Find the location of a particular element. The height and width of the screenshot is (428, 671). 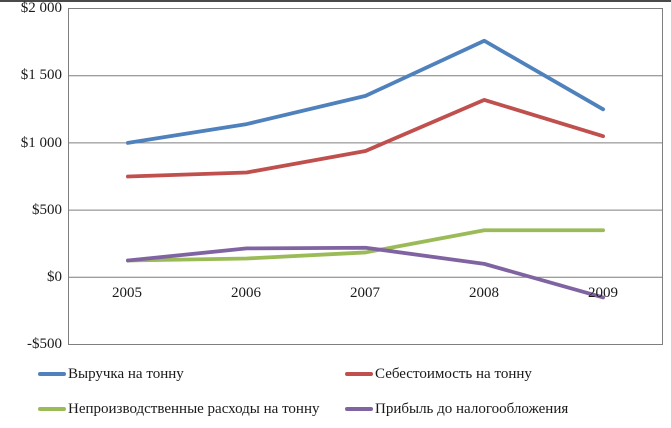

legend-item-nonproduction-expenses: Непроизводственные расходы на тонну is located at coordinates (178, 409).